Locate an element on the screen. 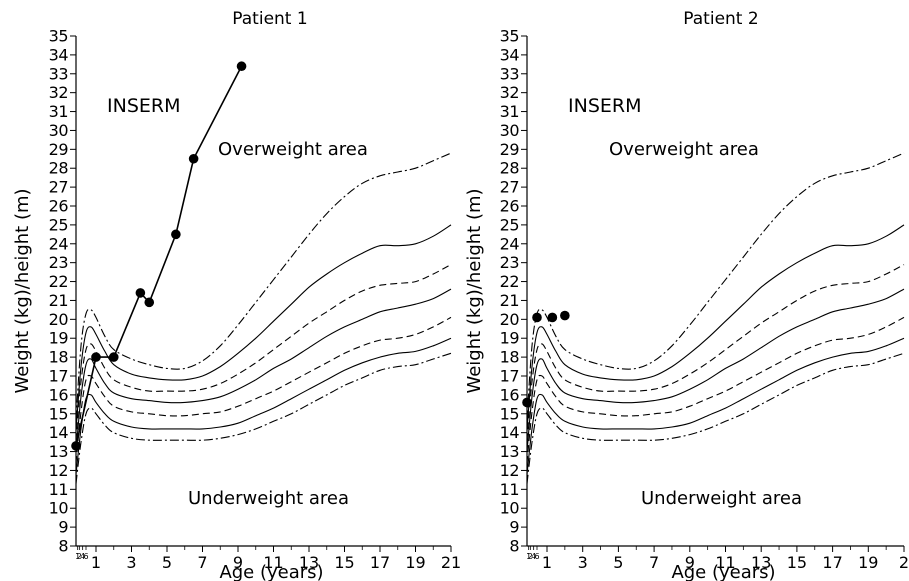  x-tick-label-month: 2 is located at coordinates (79, 556).